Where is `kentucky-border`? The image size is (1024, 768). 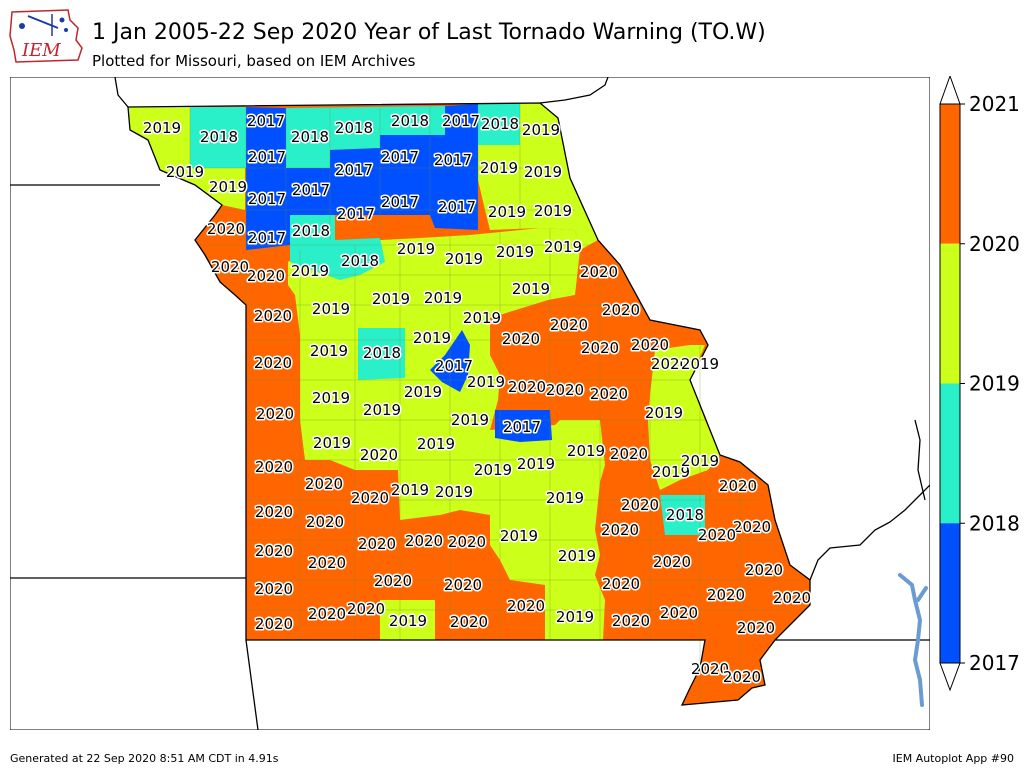 kentucky-border is located at coordinates (869, 532).